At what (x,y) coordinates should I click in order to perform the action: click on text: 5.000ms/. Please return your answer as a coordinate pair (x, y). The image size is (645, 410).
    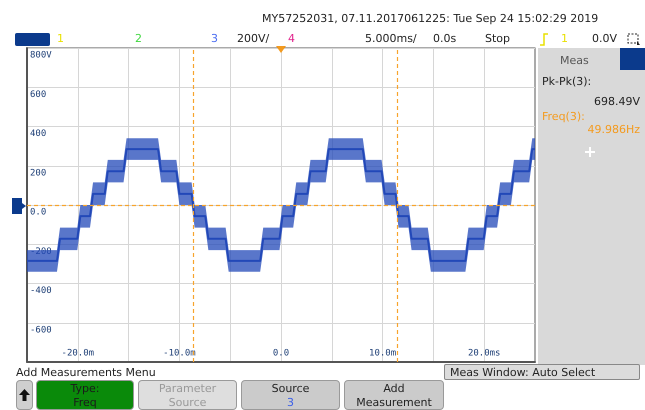
    Looking at the image, I should click on (391, 38).